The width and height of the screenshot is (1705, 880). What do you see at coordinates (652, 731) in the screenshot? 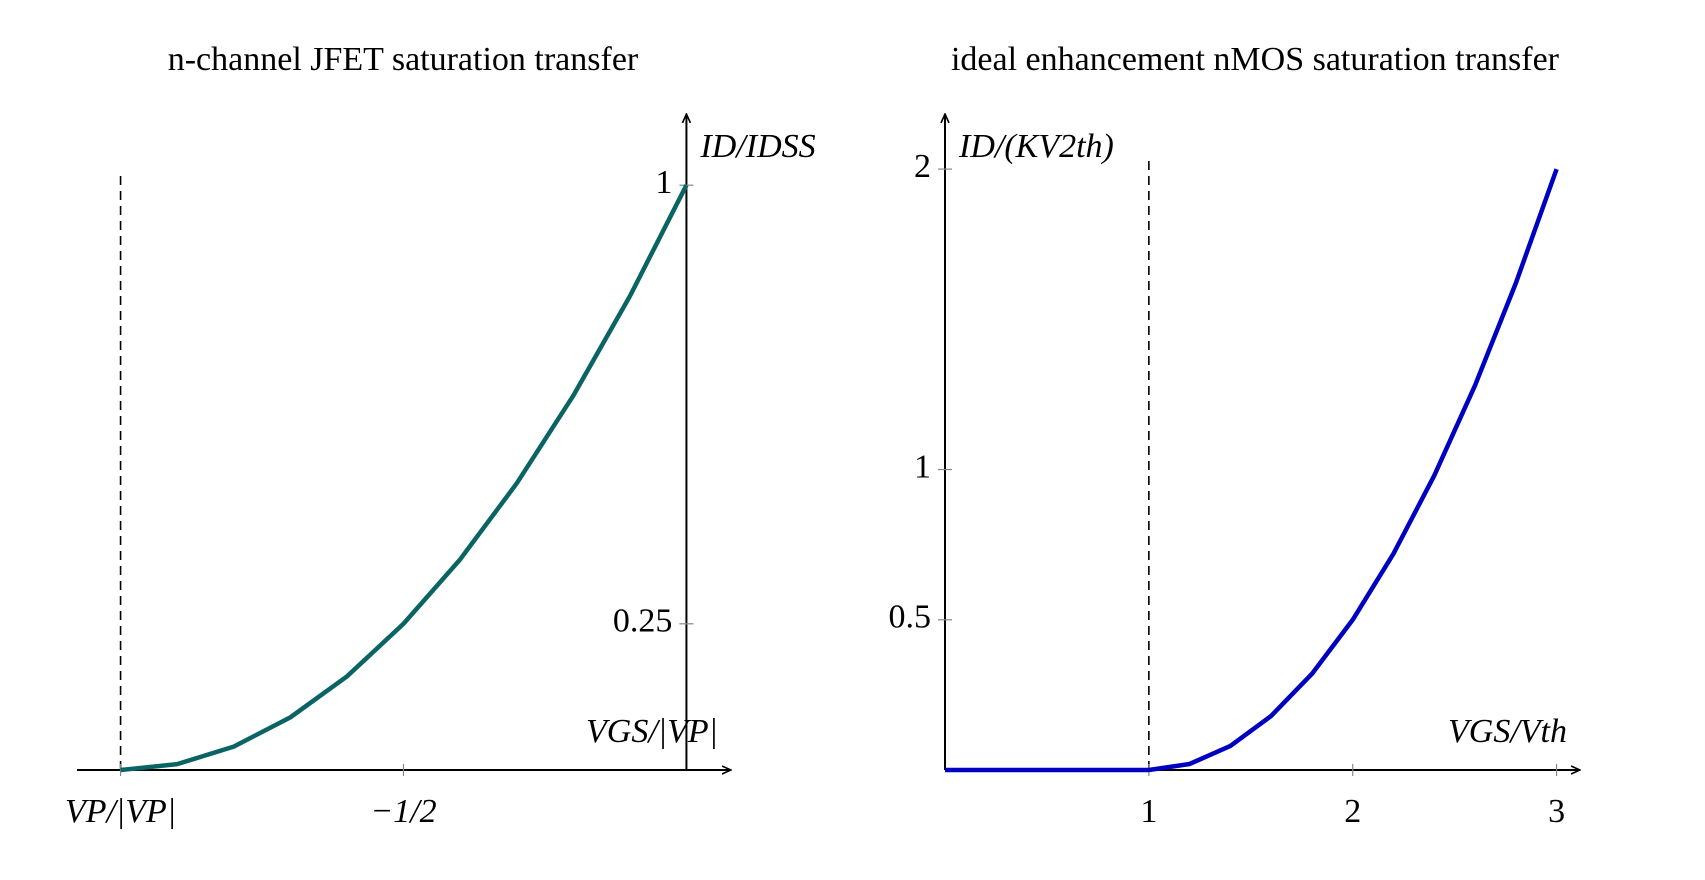
I see `x-axis-label: VGS/|VP|` at bounding box center [652, 731].